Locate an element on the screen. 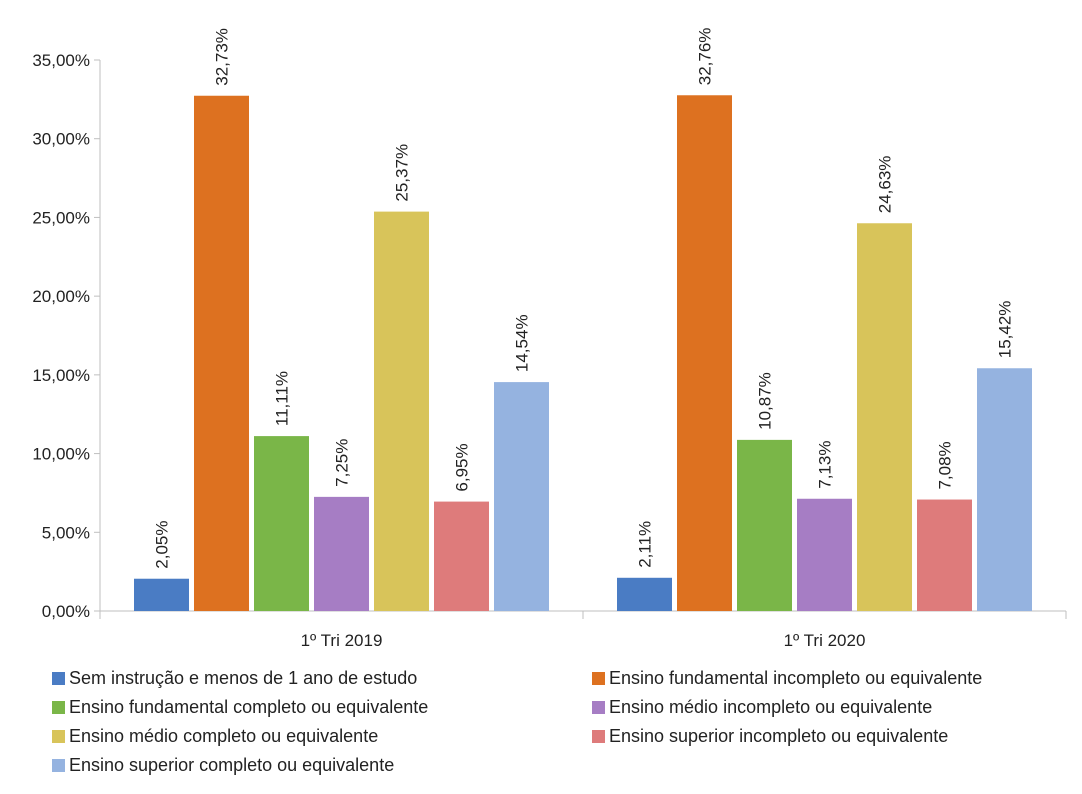 Image resolution: width=1082 pixels, height=794 pixels. data-label: 7,08% is located at coordinates (945, 465).